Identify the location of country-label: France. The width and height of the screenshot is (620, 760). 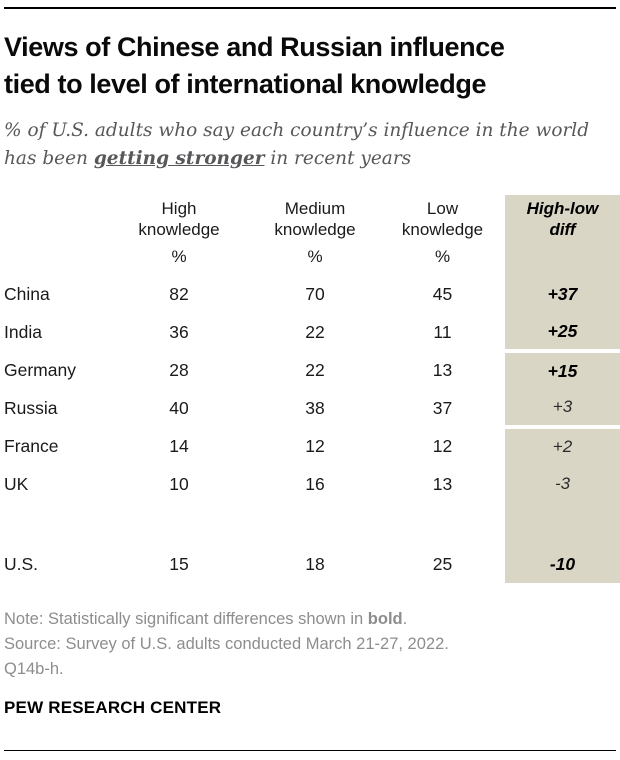
(31, 445).